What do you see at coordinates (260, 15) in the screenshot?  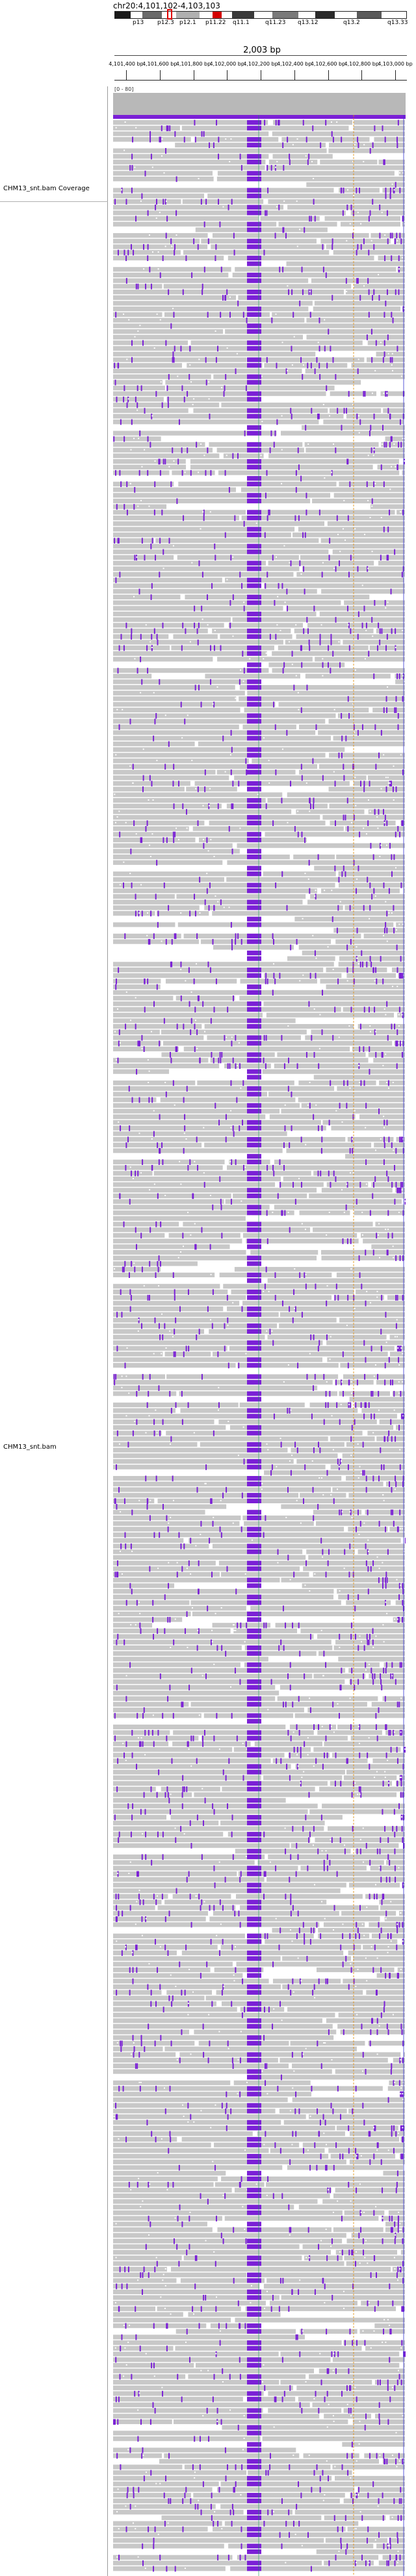 I see `chromosome-ideogram` at bounding box center [260, 15].